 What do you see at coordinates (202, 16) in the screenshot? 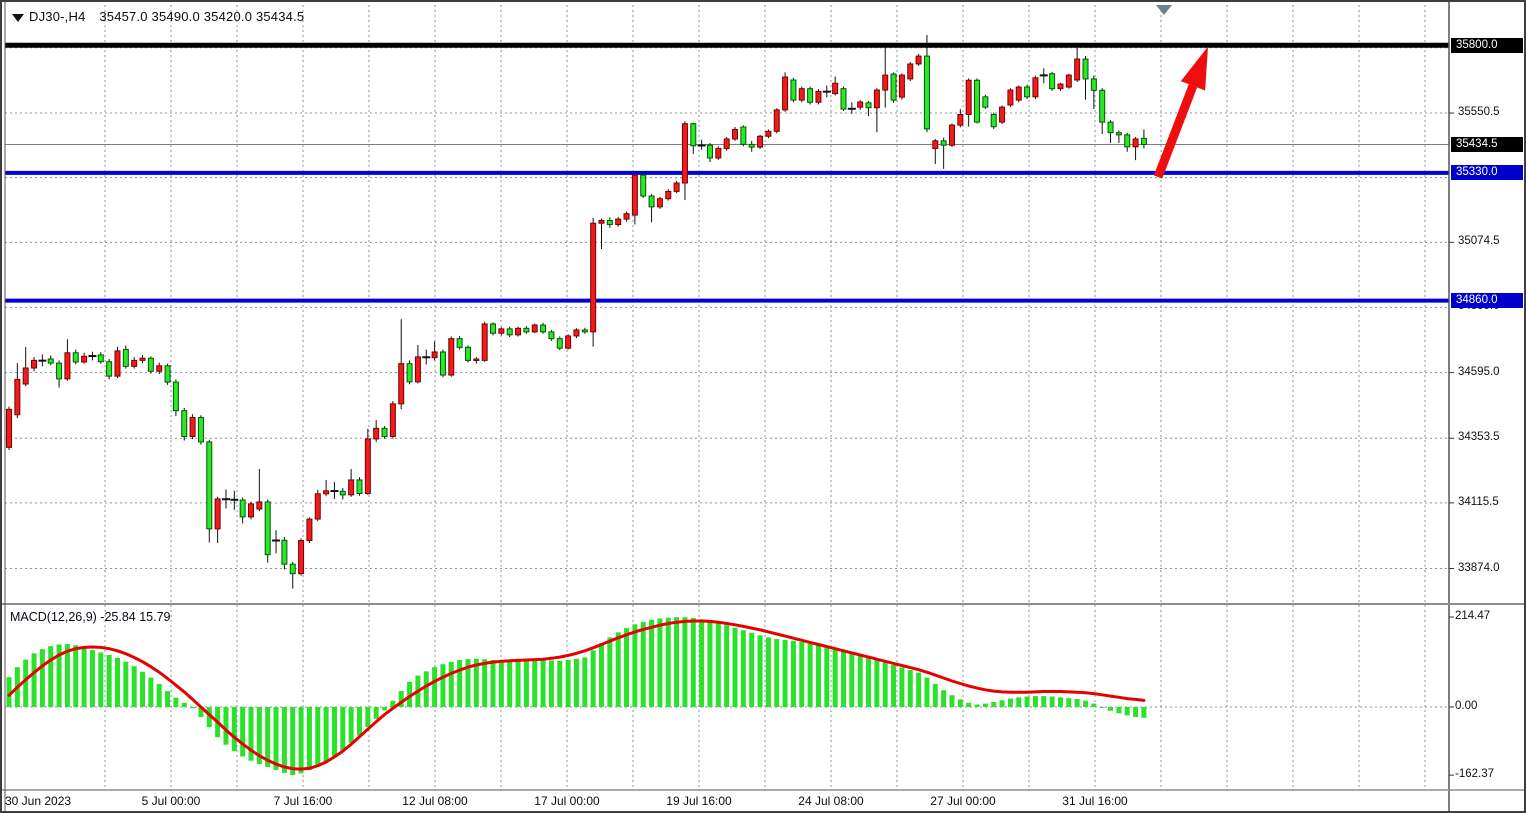
I see `ohlc-readout: 35457.0 35490.0 35420.0 35434.5` at bounding box center [202, 16].